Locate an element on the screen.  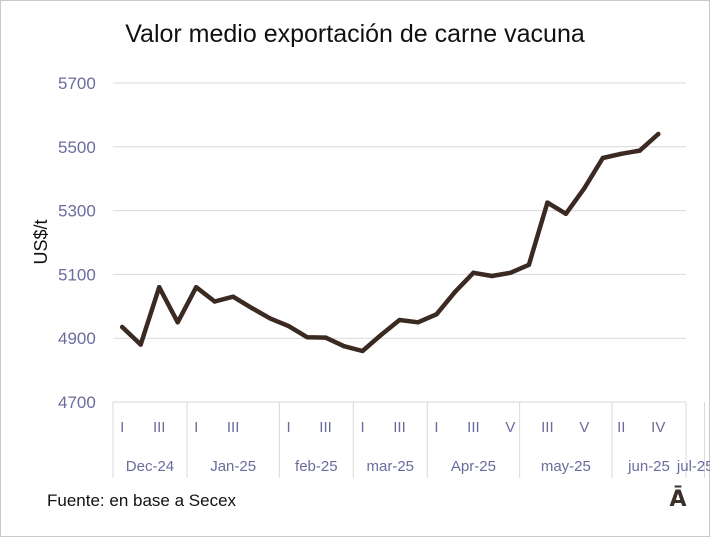
logo: Ā is located at coordinates (678, 499).